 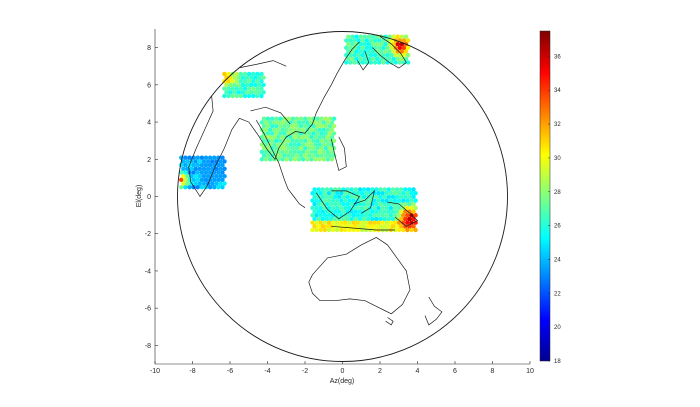 I want to click on x-tick-label: 2, so click(x=380, y=371).